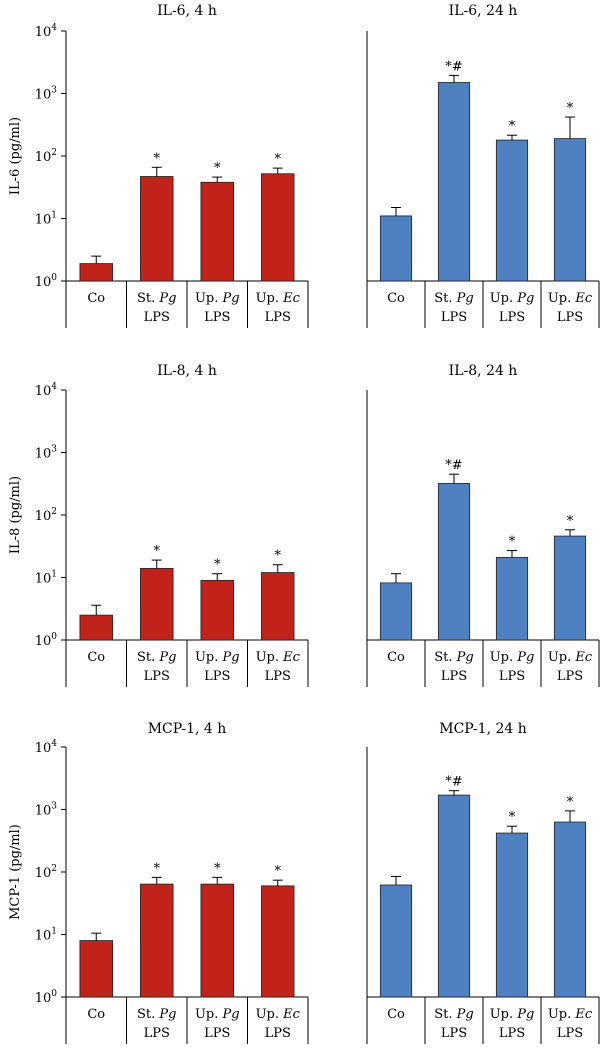 The height and width of the screenshot is (1048, 600). I want to click on panel-title: IL-6, 4 h, so click(187, 11).